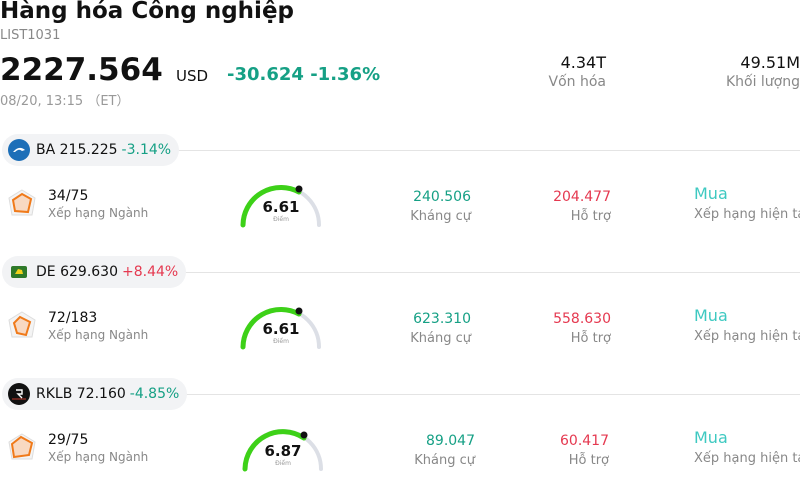 The width and height of the screenshot is (800, 488). I want to click on resistance-value: 240.506, so click(442, 197).